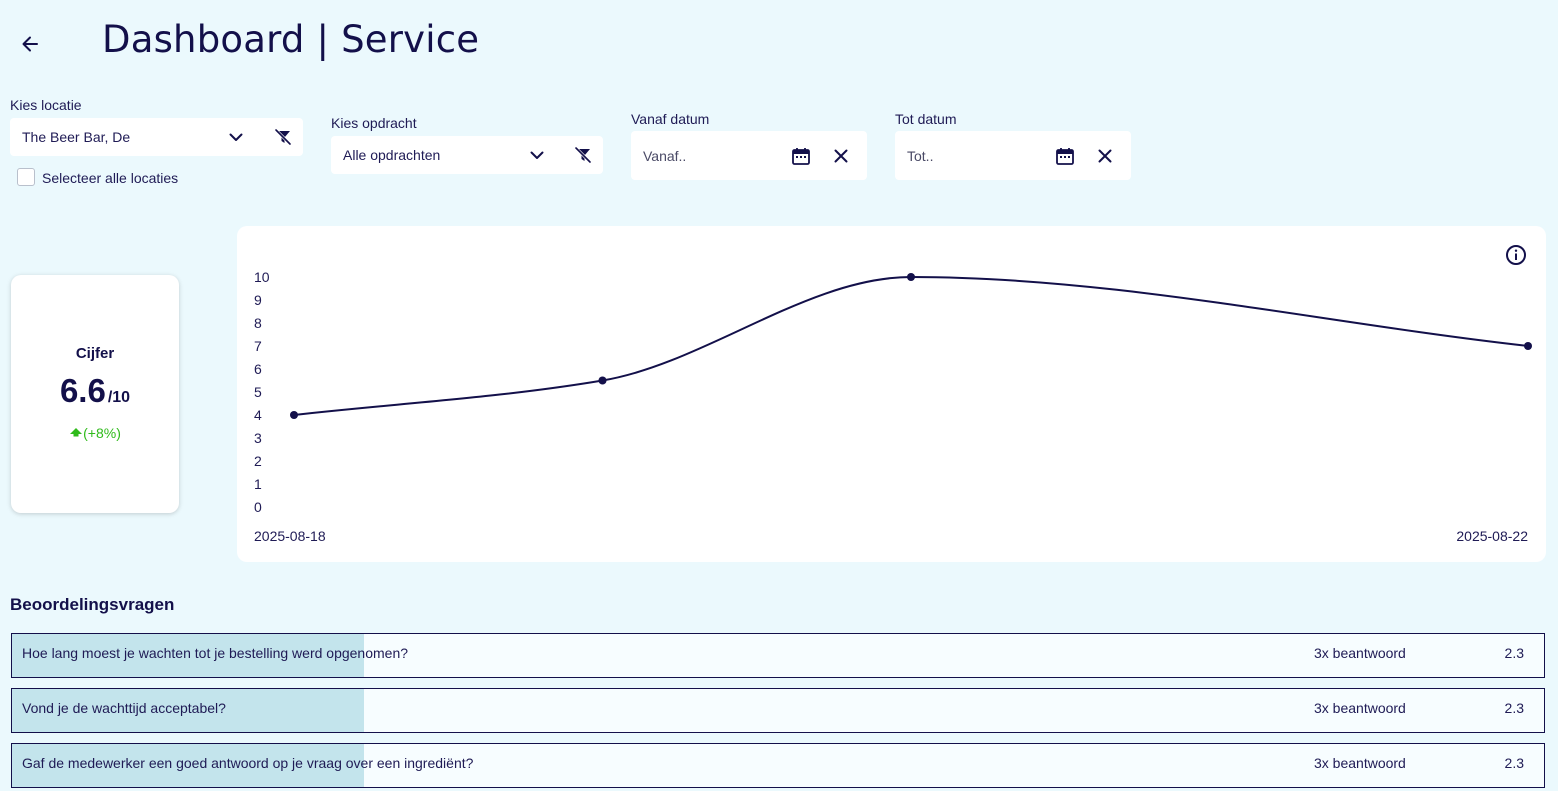 This screenshot has width=1558, height=791. Describe the element at coordinates (26, 177) in the screenshot. I see `select-all-checkbox` at that location.